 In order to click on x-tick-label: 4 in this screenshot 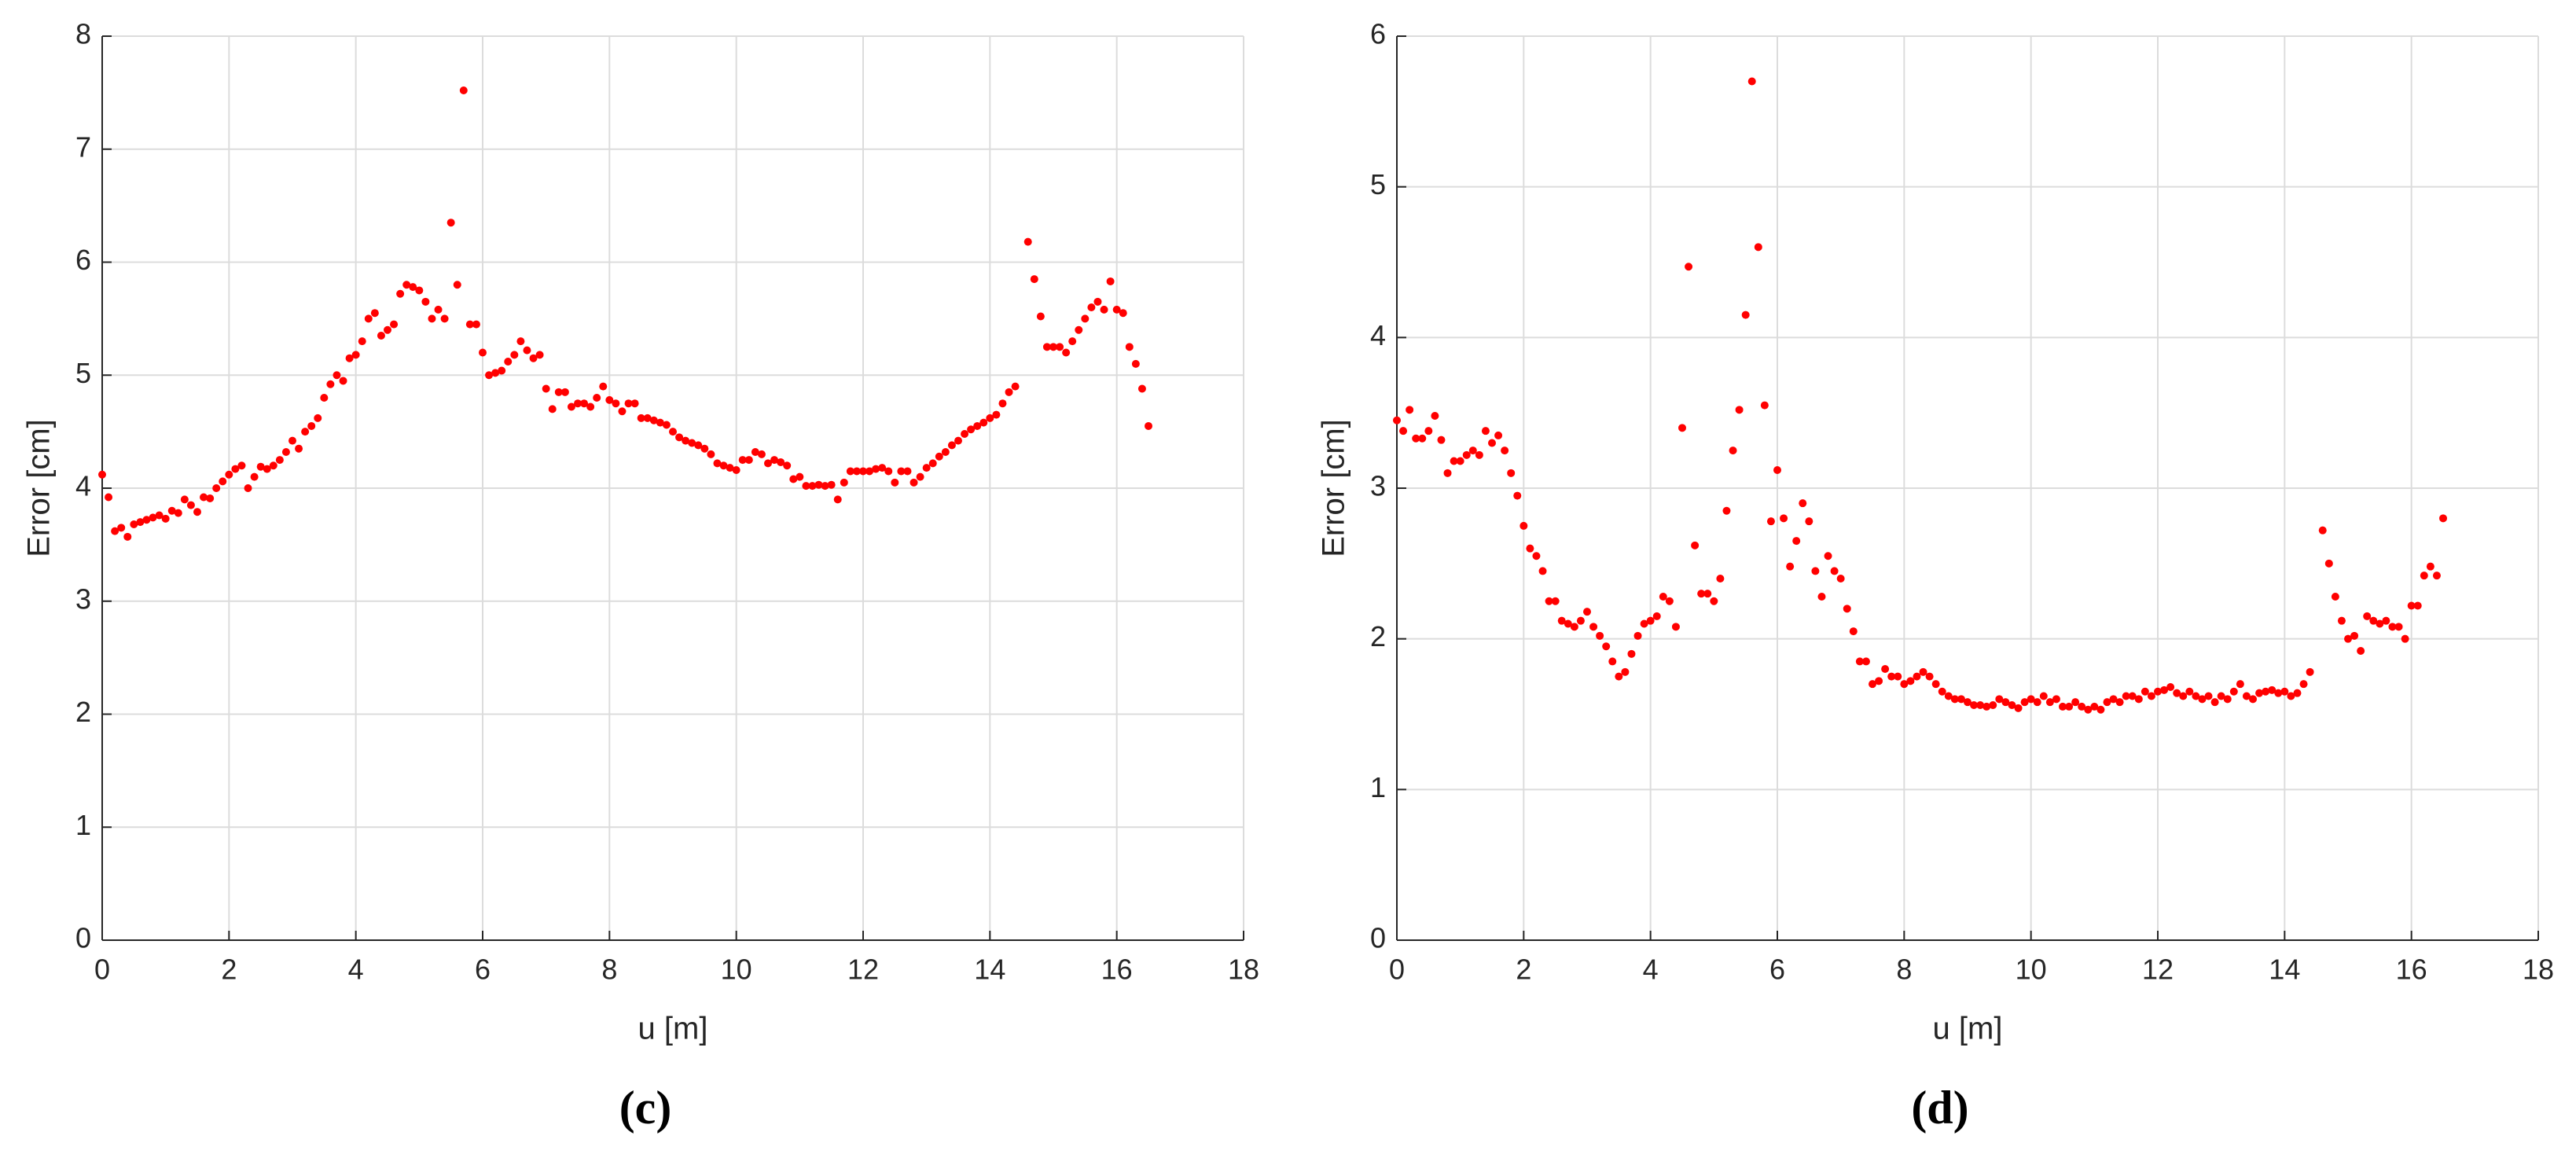, I will do `click(1651, 970)`.